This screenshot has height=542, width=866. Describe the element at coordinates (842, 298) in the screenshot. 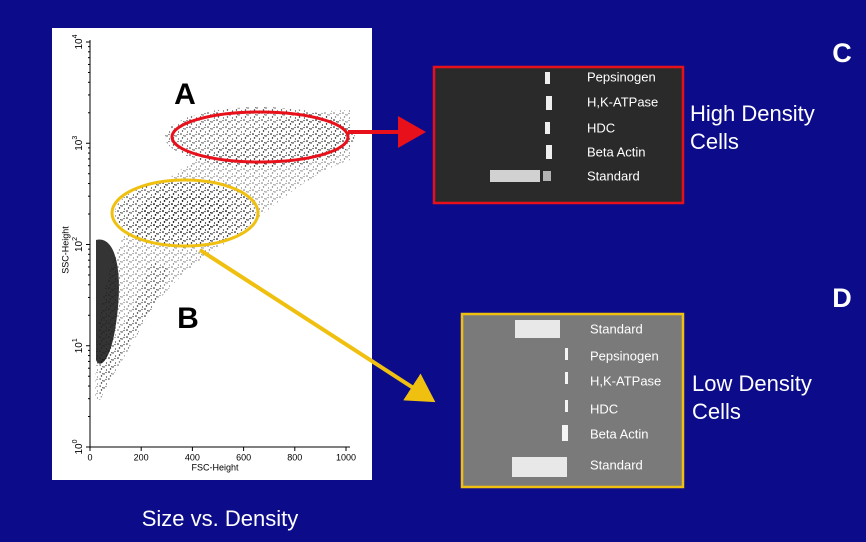

I see `panel-letter: D` at that location.